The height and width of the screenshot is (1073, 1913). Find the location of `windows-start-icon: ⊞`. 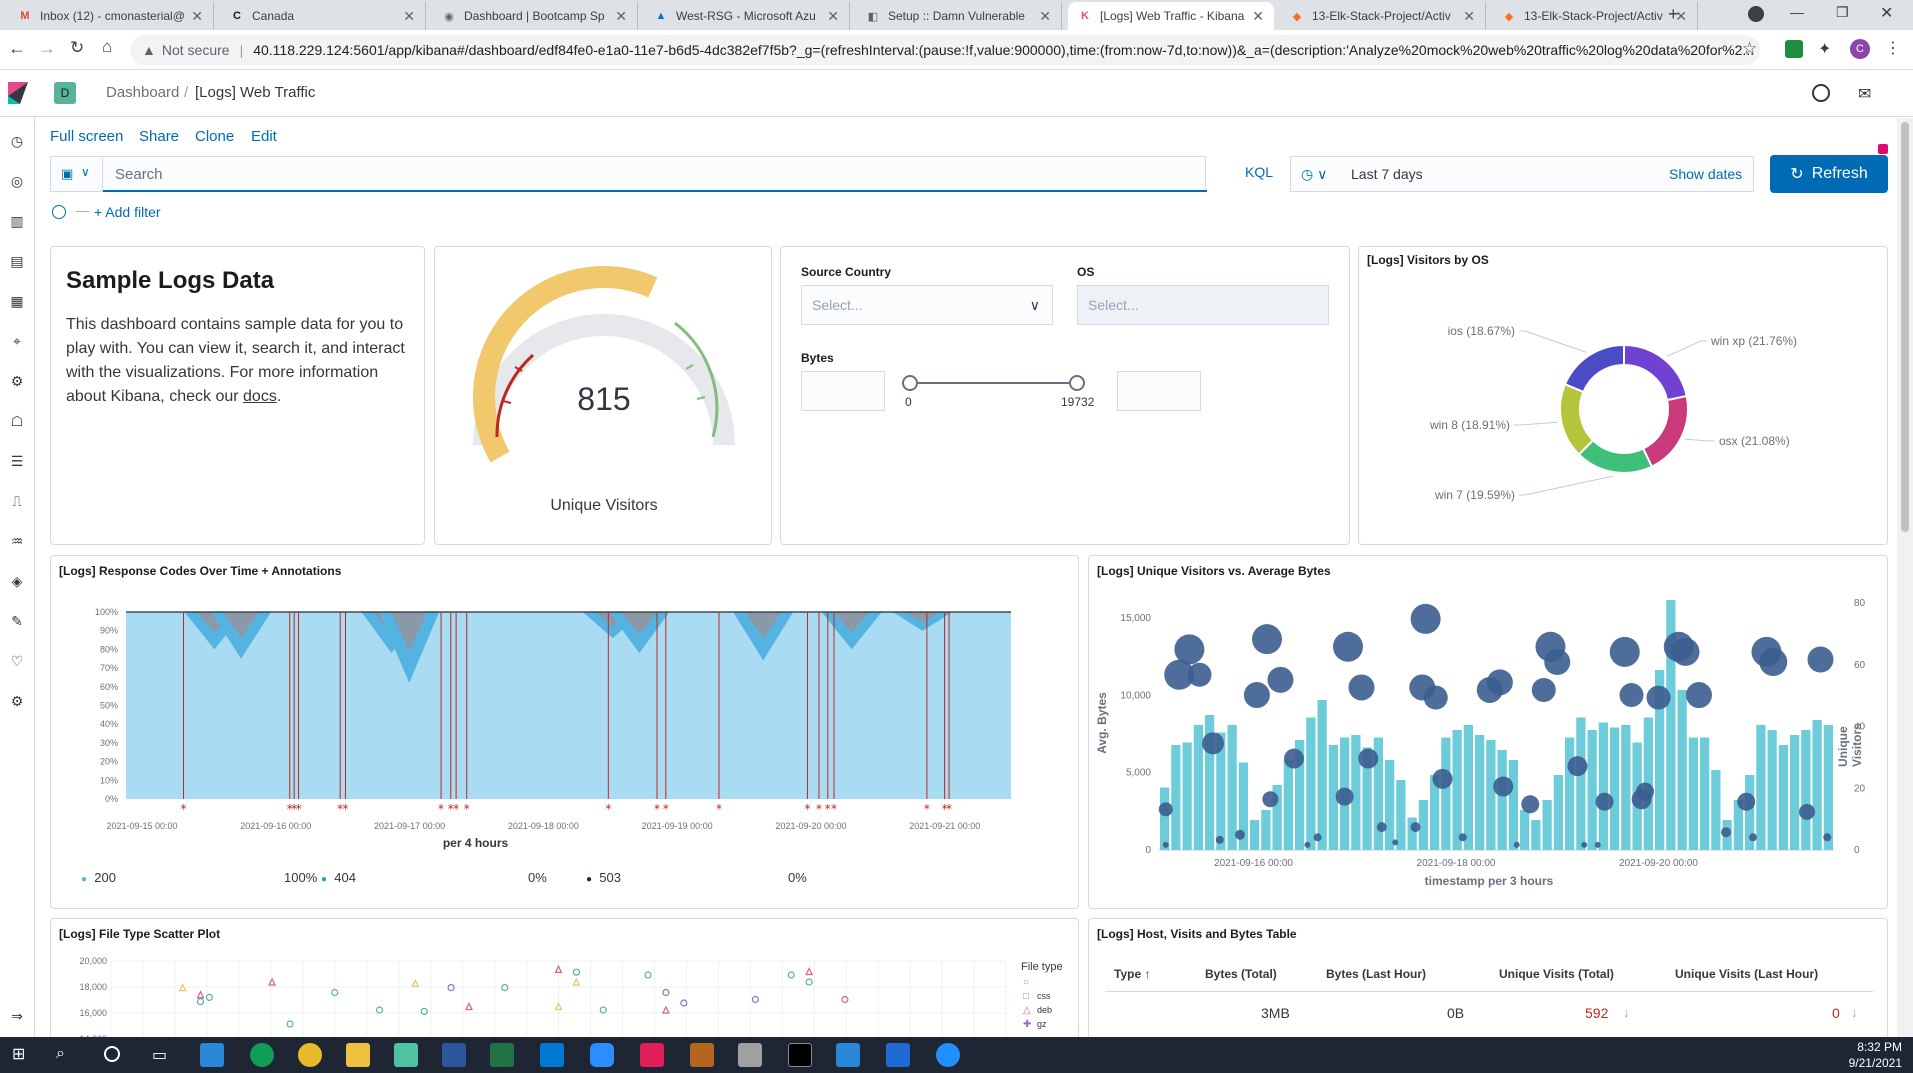

windows-start-icon: ⊞ is located at coordinates (19, 1054).